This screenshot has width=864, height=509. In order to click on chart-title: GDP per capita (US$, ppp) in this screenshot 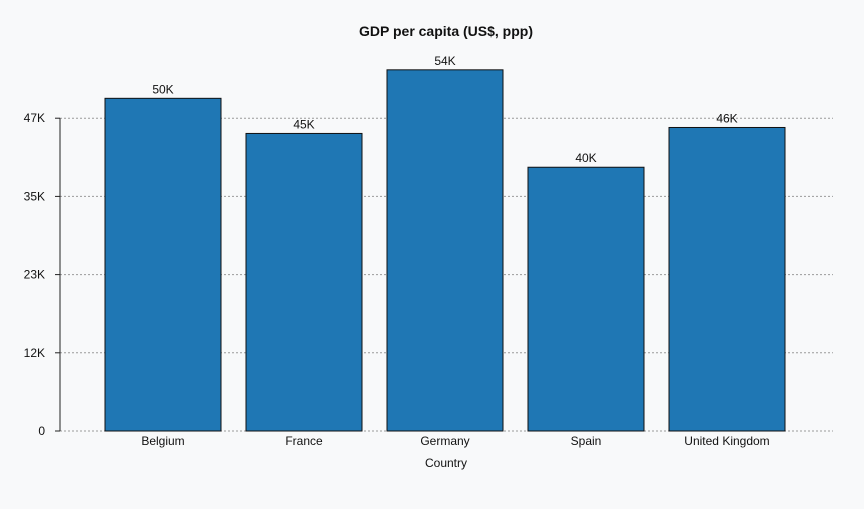, I will do `click(446, 31)`.